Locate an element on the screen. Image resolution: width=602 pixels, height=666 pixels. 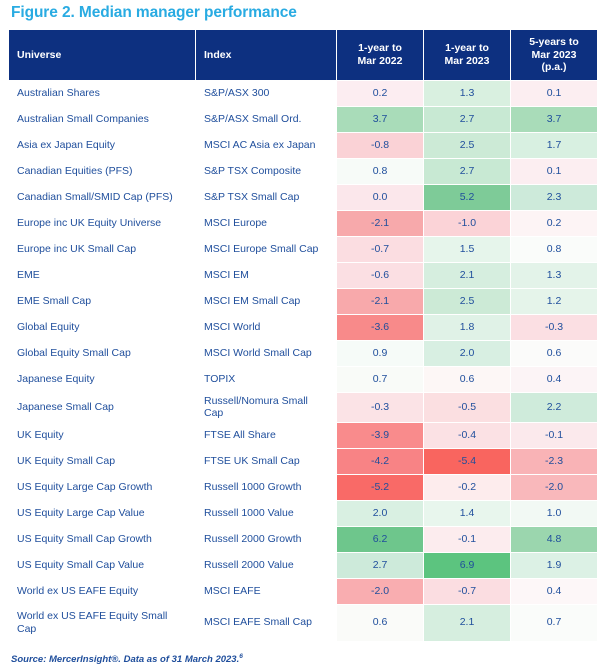
cell-value: -0.3 is located at coordinates (380, 407).